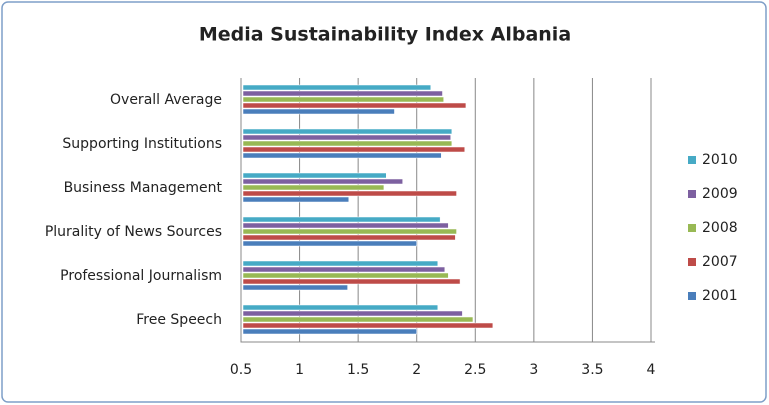 The height and width of the screenshot is (405, 769). Describe the element at coordinates (179, 320) in the screenshot. I see `y-tick-label: Free Speech` at that location.